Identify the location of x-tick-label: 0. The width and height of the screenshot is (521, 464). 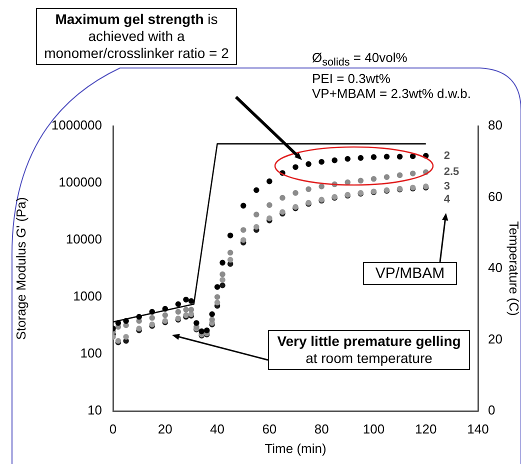
(113, 428).